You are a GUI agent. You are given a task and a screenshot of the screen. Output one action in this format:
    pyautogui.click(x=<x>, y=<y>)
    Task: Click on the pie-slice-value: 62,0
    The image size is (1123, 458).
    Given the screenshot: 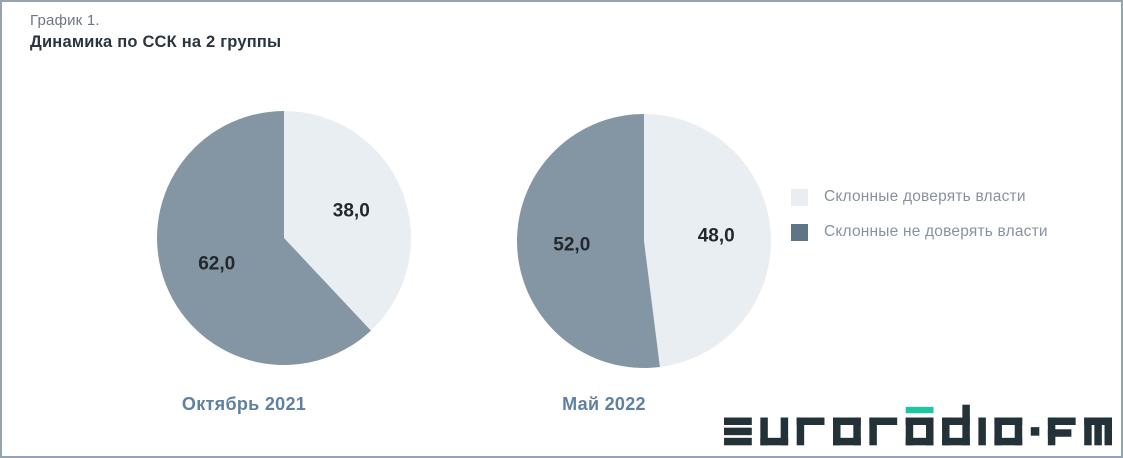 What is the action you would take?
    pyautogui.click(x=216, y=264)
    